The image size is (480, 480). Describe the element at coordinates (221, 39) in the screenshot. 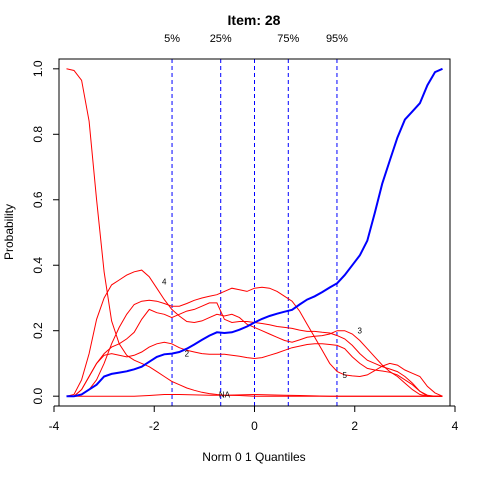

I see `quantile-label: 25%` at that location.